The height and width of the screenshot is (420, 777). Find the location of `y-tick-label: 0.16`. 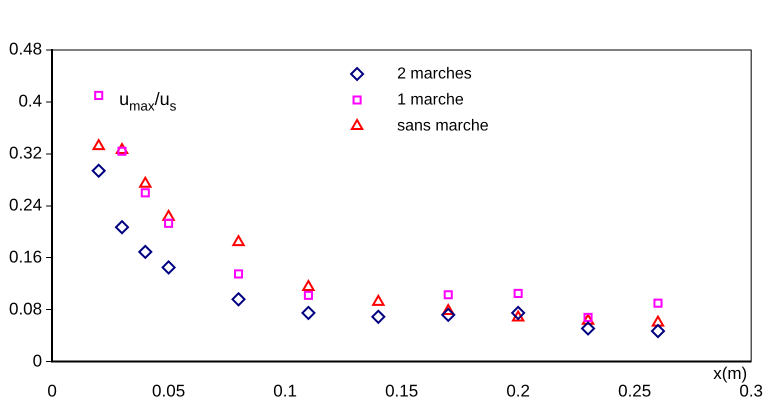

y-tick-label: 0.16 is located at coordinates (25, 256).